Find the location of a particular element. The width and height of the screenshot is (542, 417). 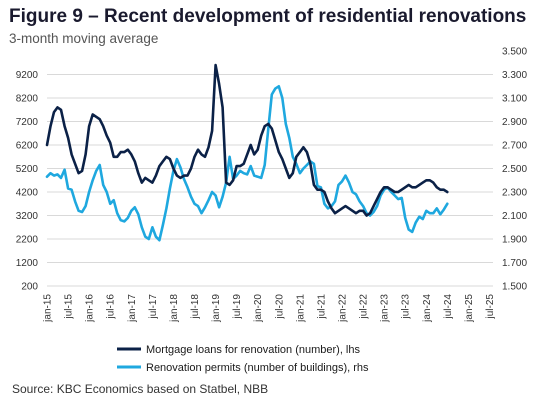

x-tick-label: jan-16 is located at coordinates (90, 308).